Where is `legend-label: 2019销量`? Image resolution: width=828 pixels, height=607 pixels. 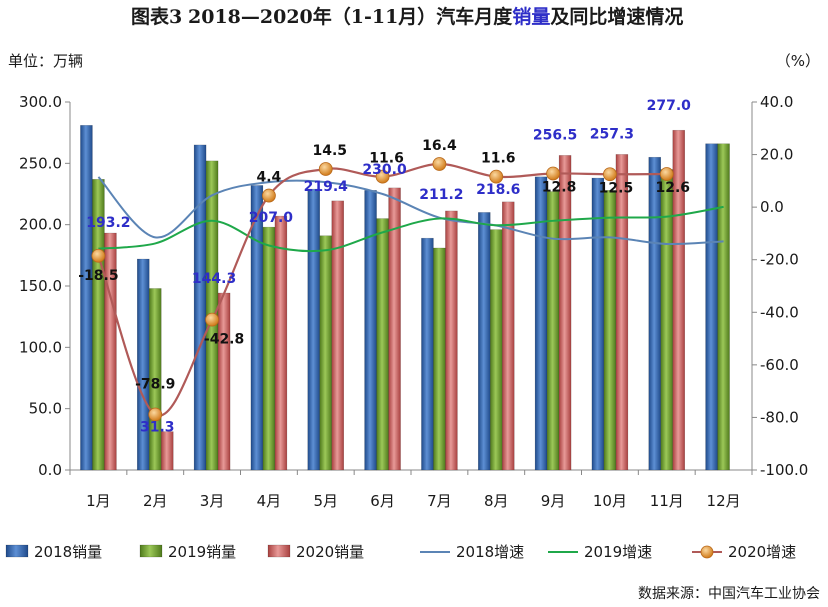 legend-label: 2019销量 is located at coordinates (202, 552).